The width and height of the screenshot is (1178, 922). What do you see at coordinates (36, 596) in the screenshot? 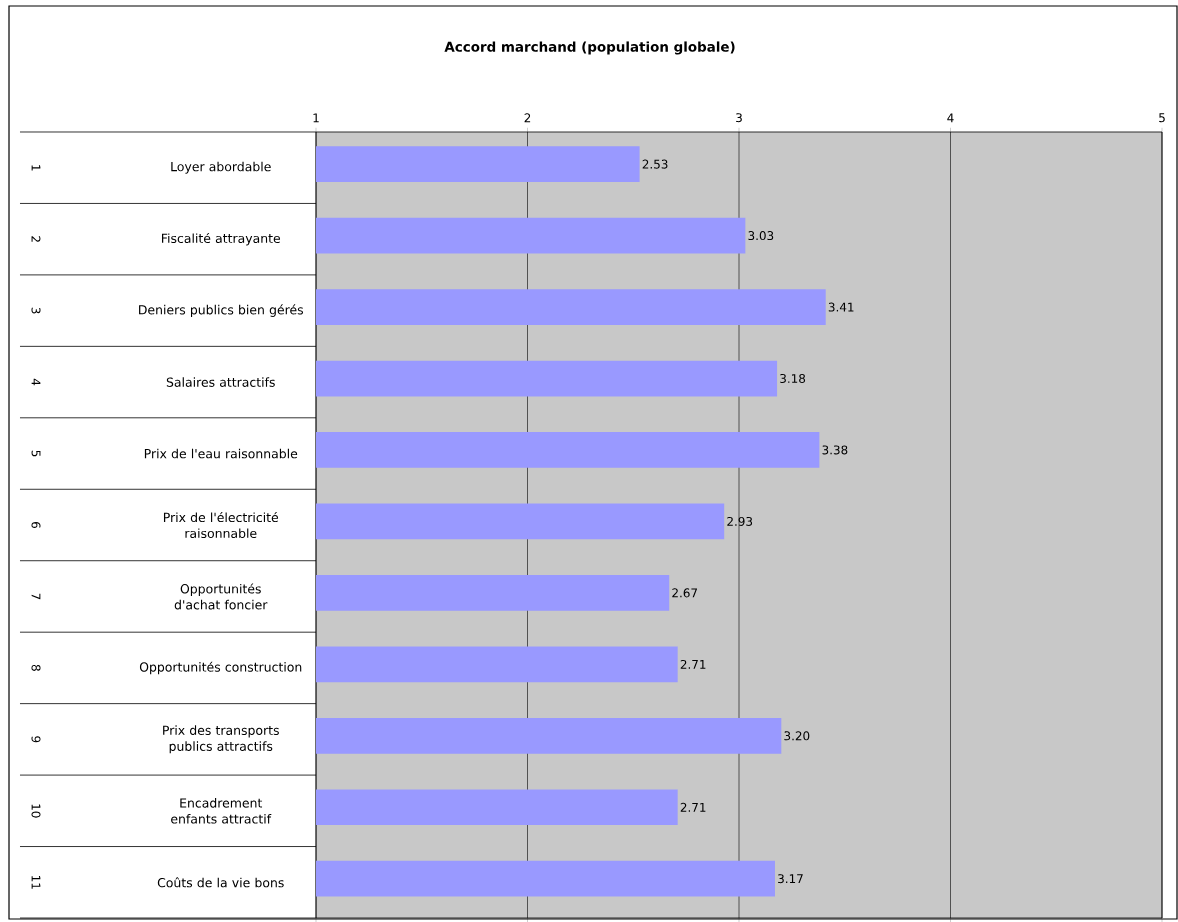
I see `text: 7` at bounding box center [36, 596].